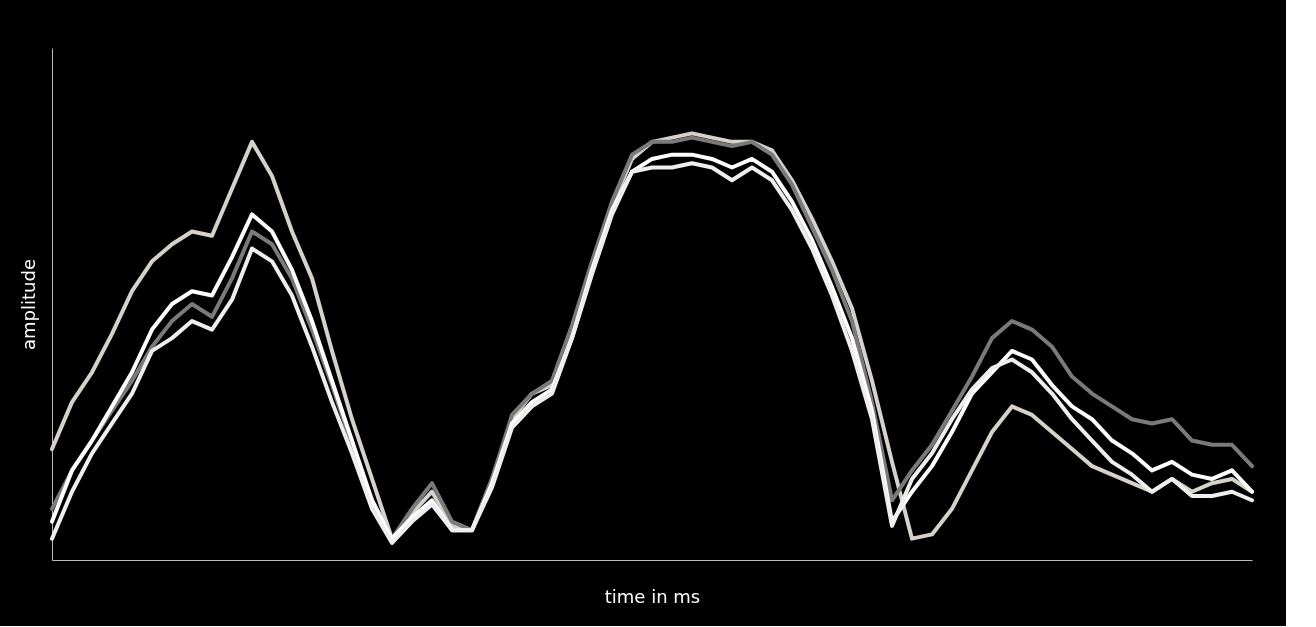 Image resolution: width=1316 pixels, height=627 pixels. I want to click on y-axis-title: amplitude, so click(28, 304).